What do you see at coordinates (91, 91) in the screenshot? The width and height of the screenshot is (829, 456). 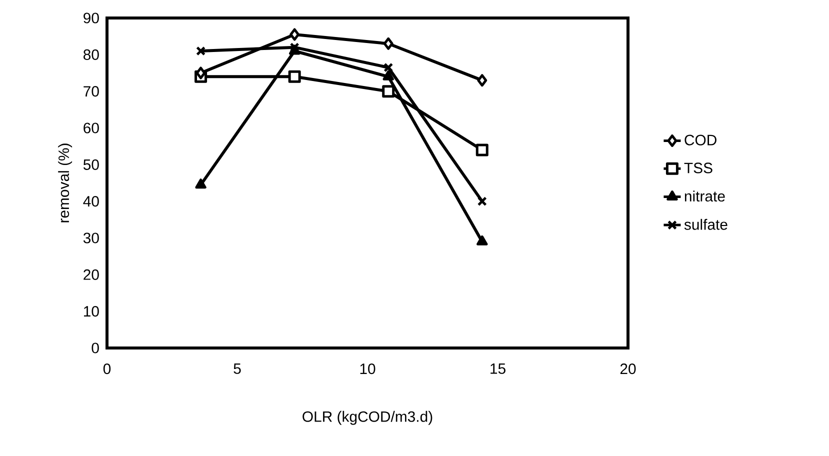 I see `y-tick-label: 70` at bounding box center [91, 91].